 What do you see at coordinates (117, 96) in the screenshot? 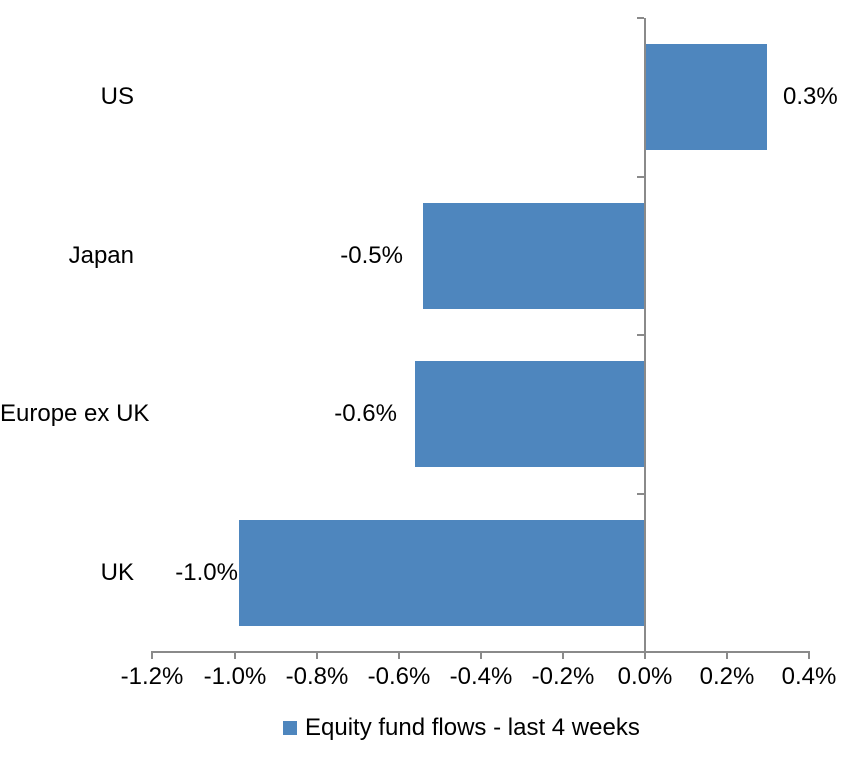
I see `category-label-us: US` at bounding box center [117, 96].